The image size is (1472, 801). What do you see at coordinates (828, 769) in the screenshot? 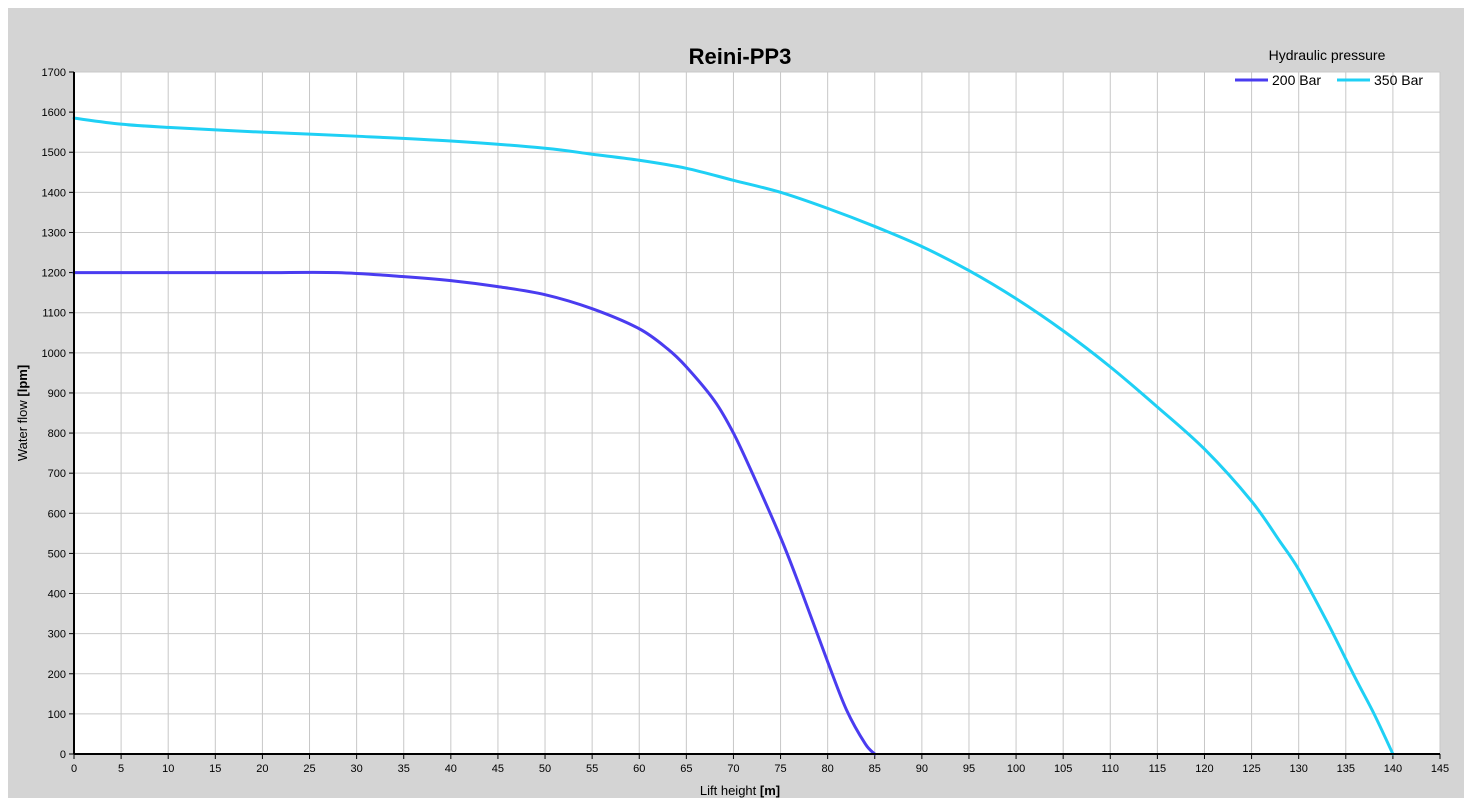
I see `x-tick-label: 80` at bounding box center [828, 769].